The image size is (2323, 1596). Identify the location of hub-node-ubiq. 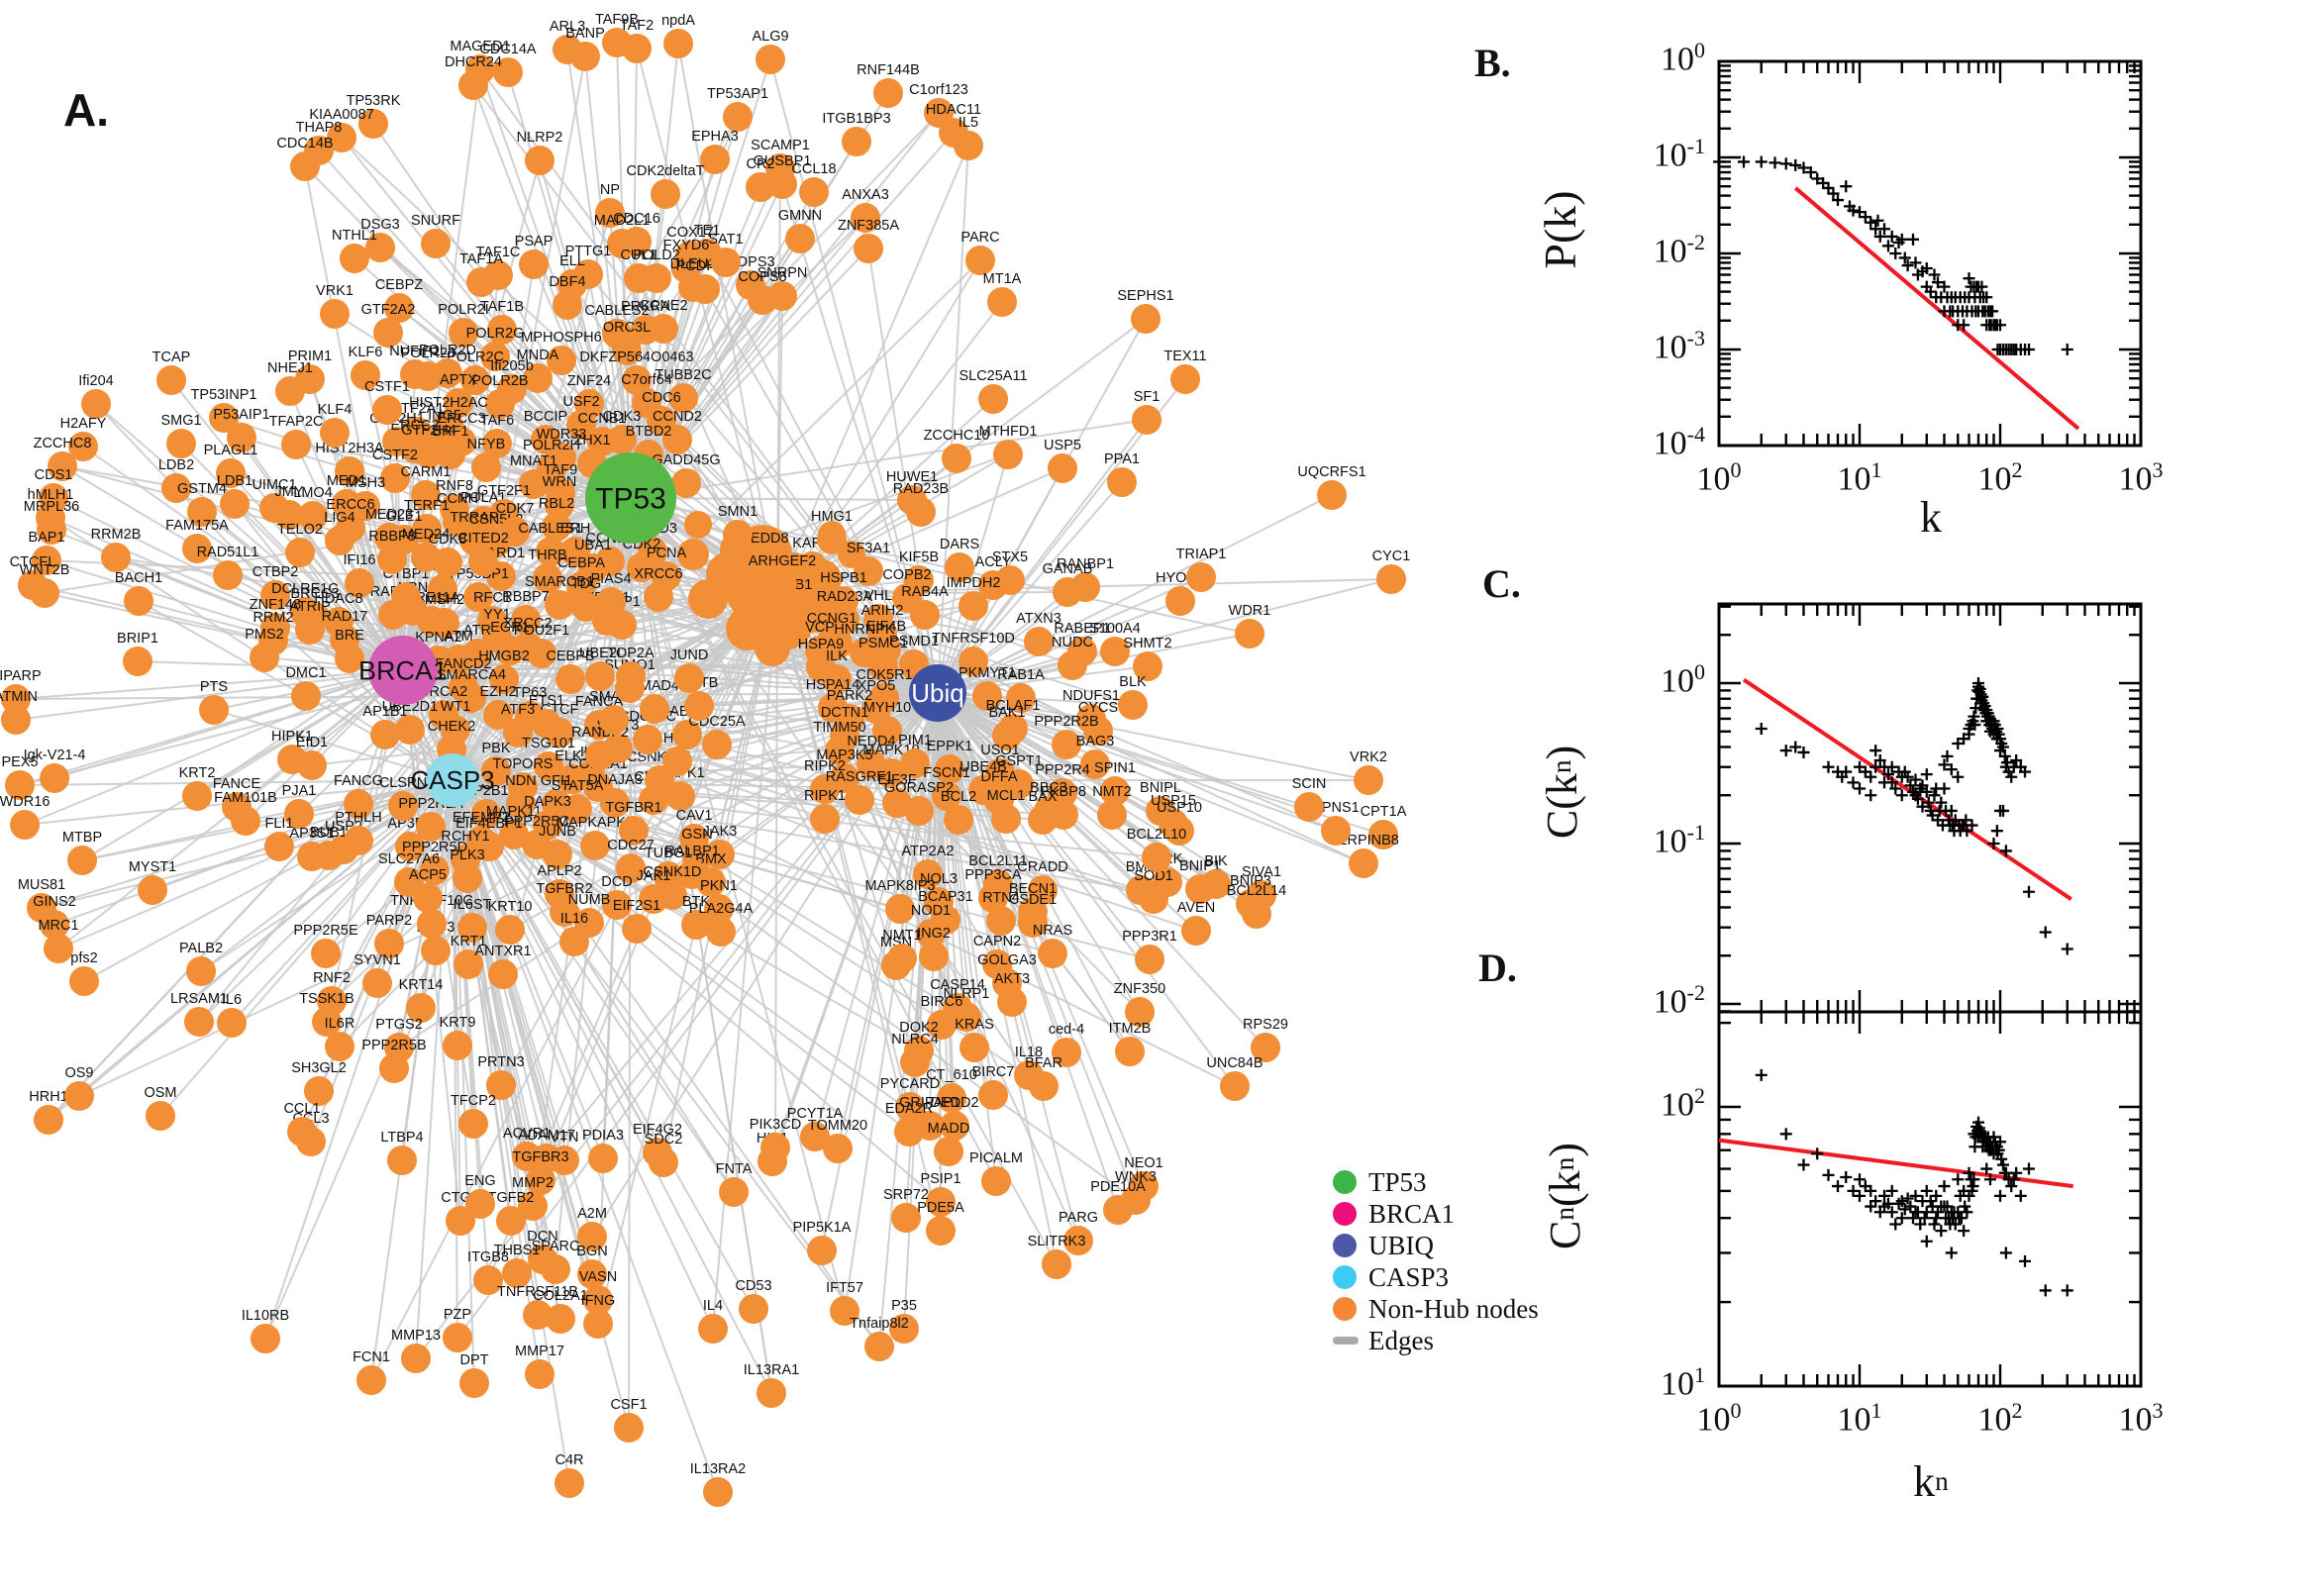
(937, 693).